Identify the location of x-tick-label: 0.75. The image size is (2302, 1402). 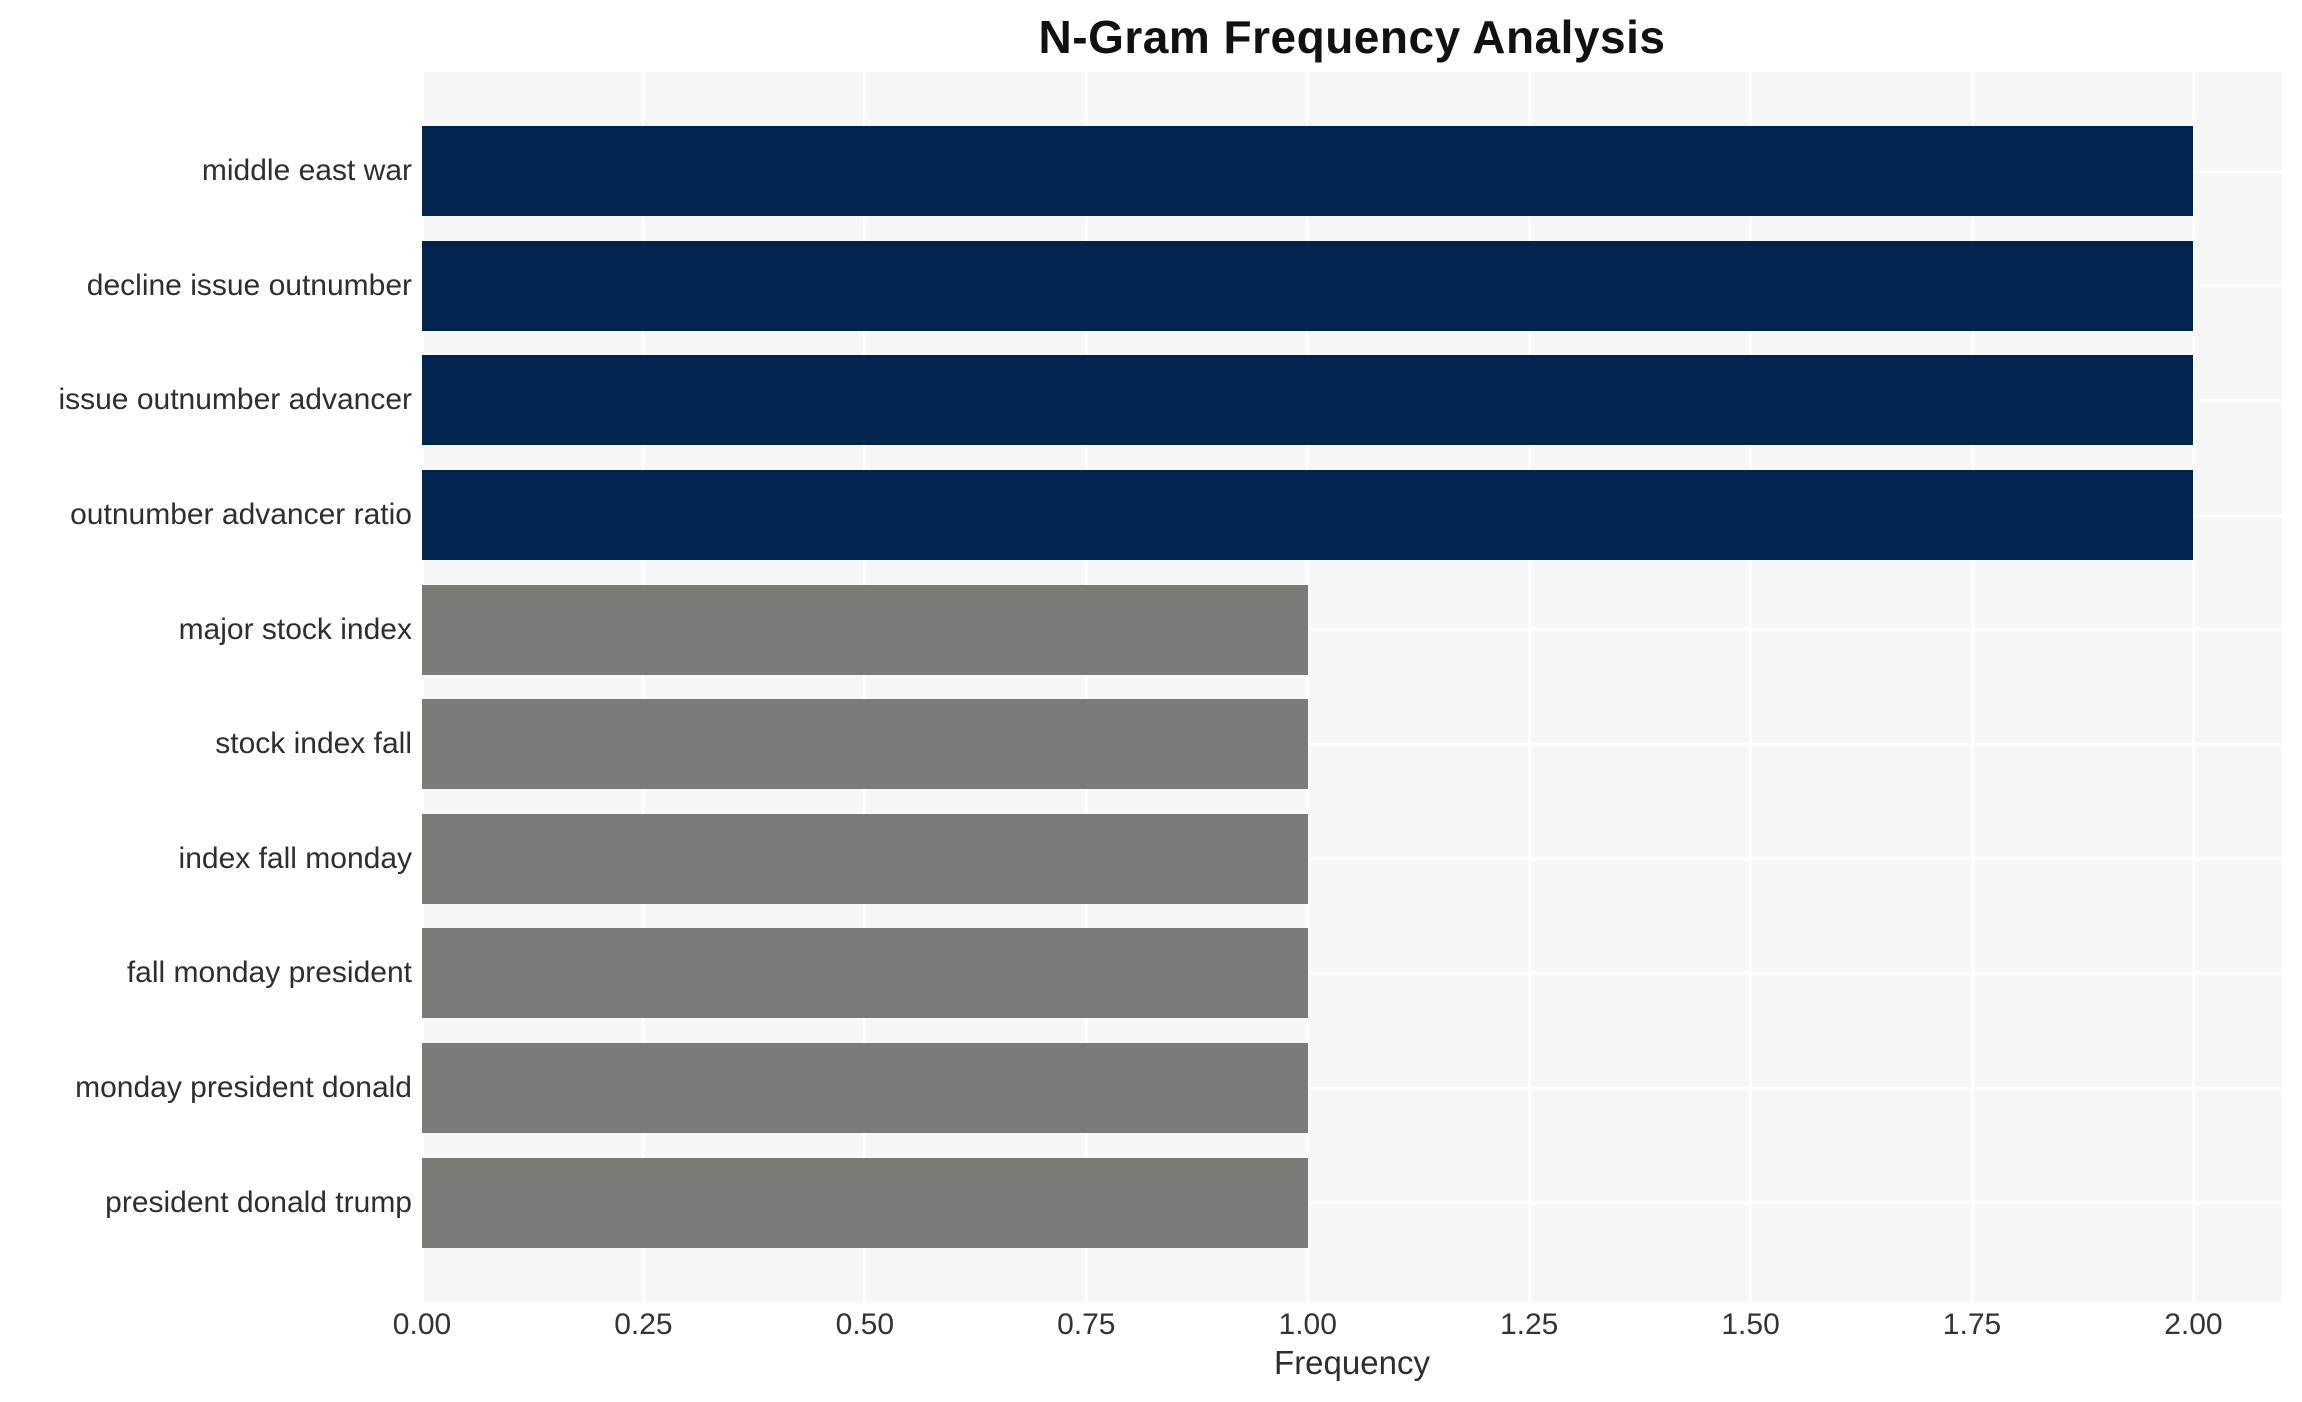
(1086, 1324).